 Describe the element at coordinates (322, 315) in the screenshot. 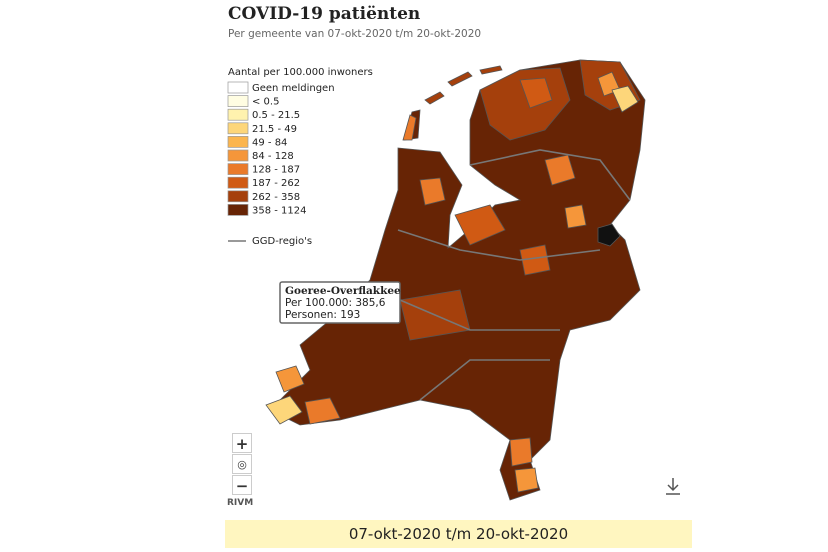

I see `tooltip-line: Personen: 193` at that location.